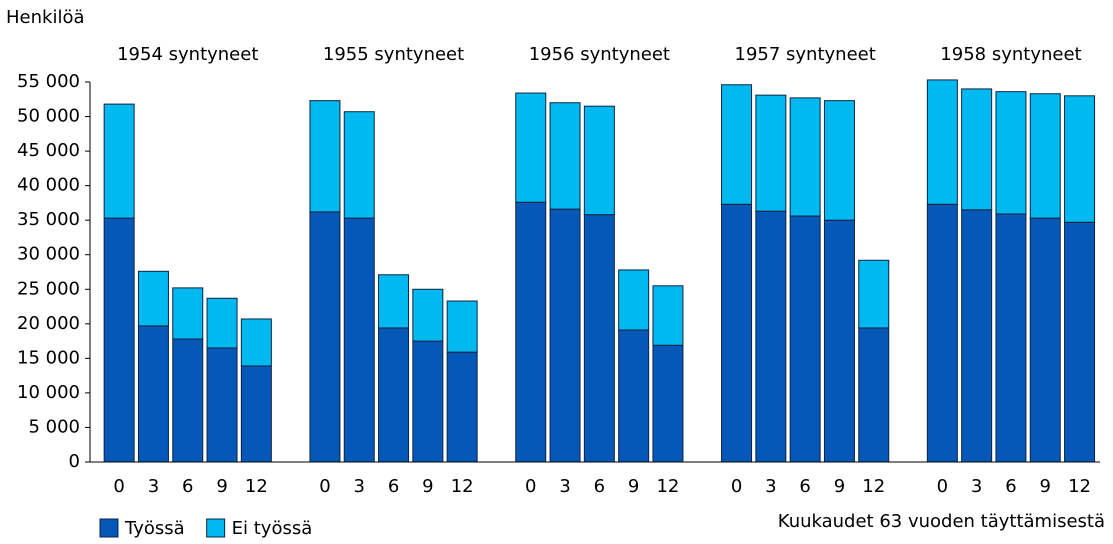  Describe the element at coordinates (187, 54) in the screenshot. I see `group-label: 1954 syntyneet` at that location.